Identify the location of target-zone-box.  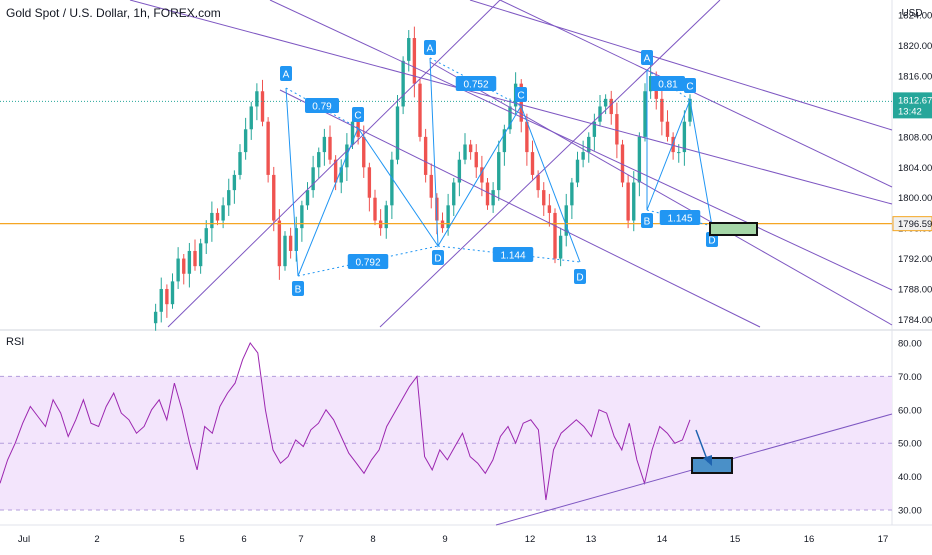
(733, 229).